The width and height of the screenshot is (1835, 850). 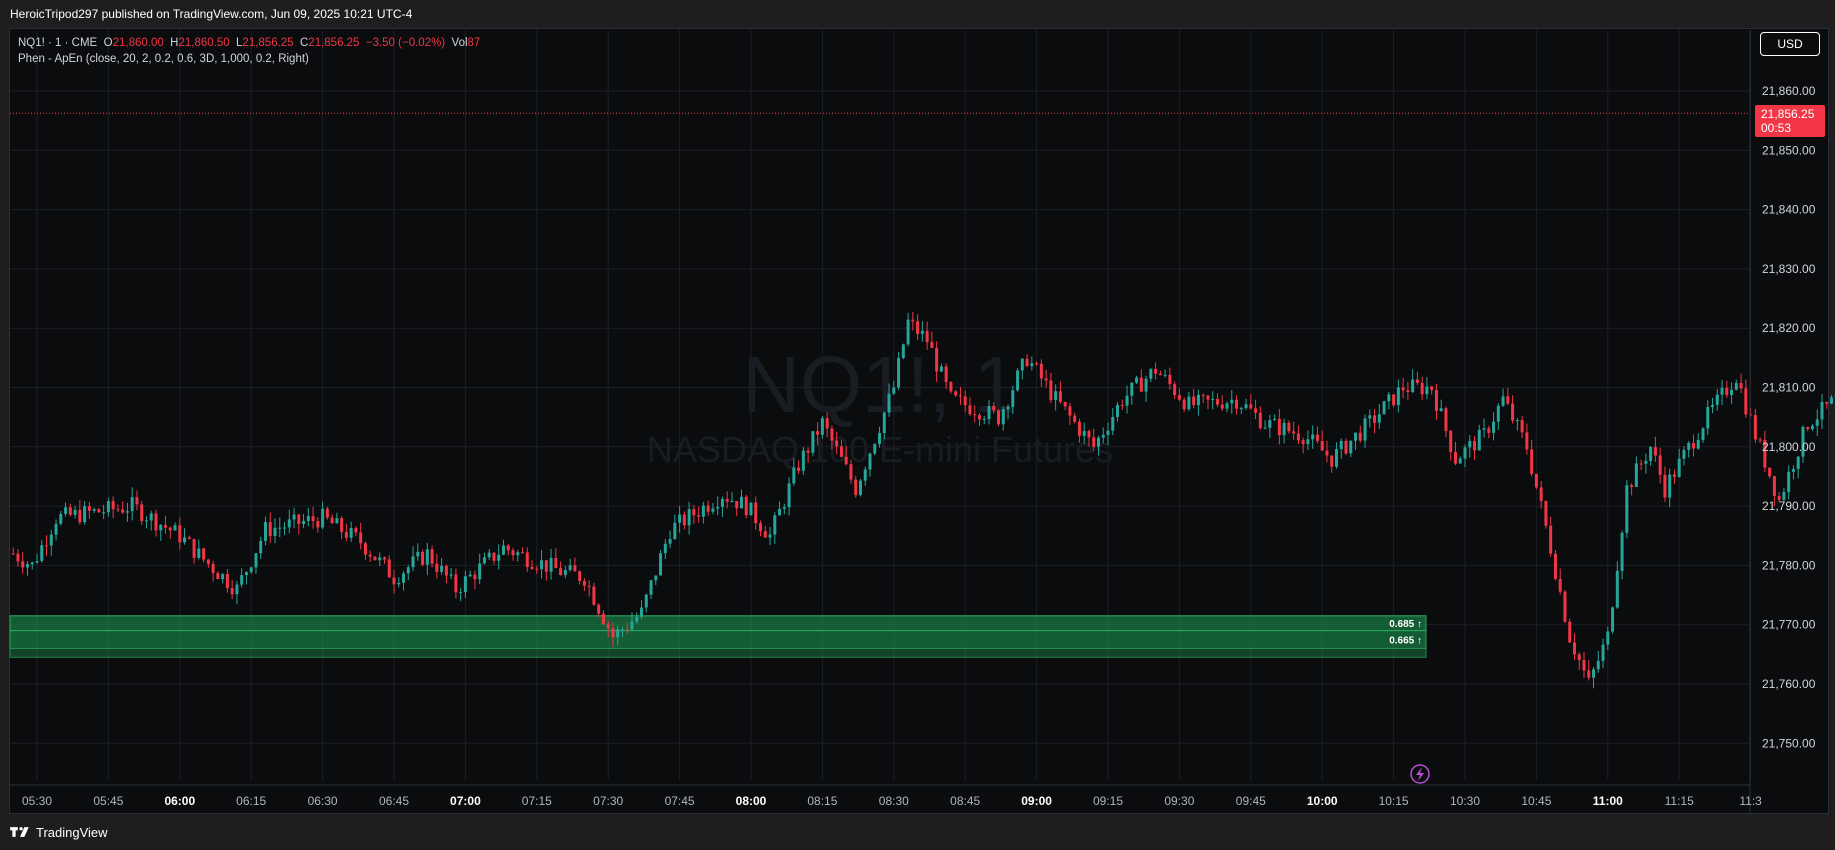 I want to click on footer-bar: TradingView, so click(x=917, y=832).